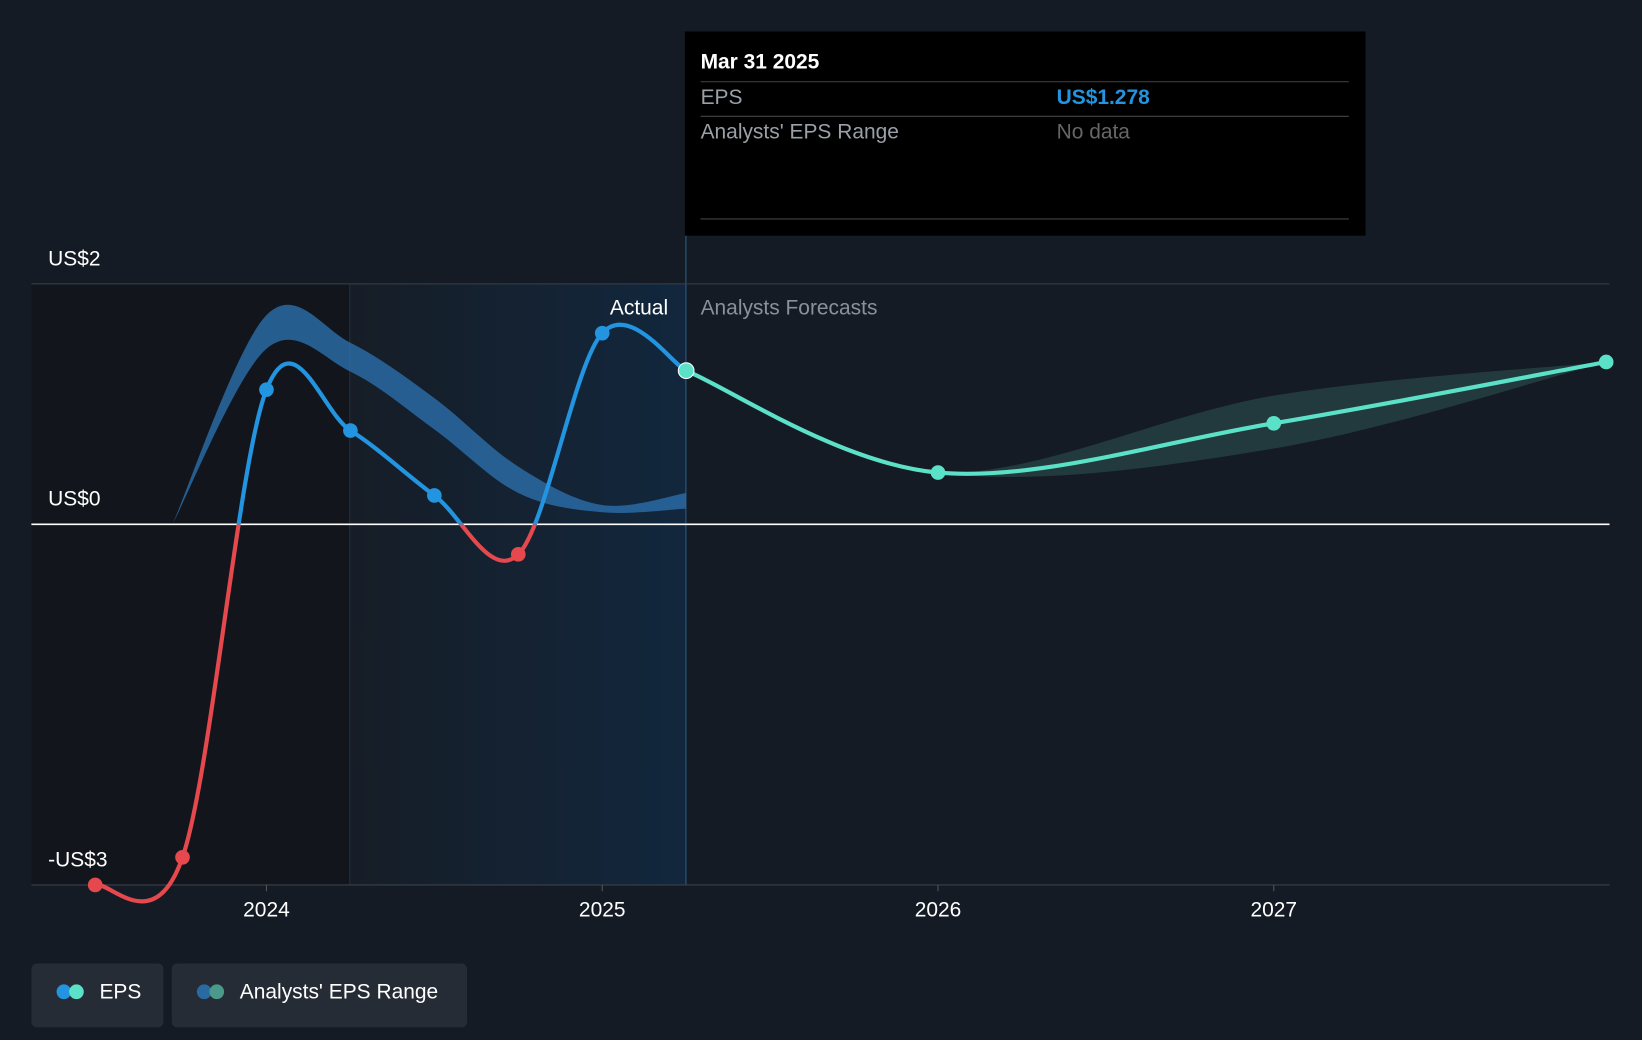  I want to click on tooltip-label: EPS, so click(722, 97).